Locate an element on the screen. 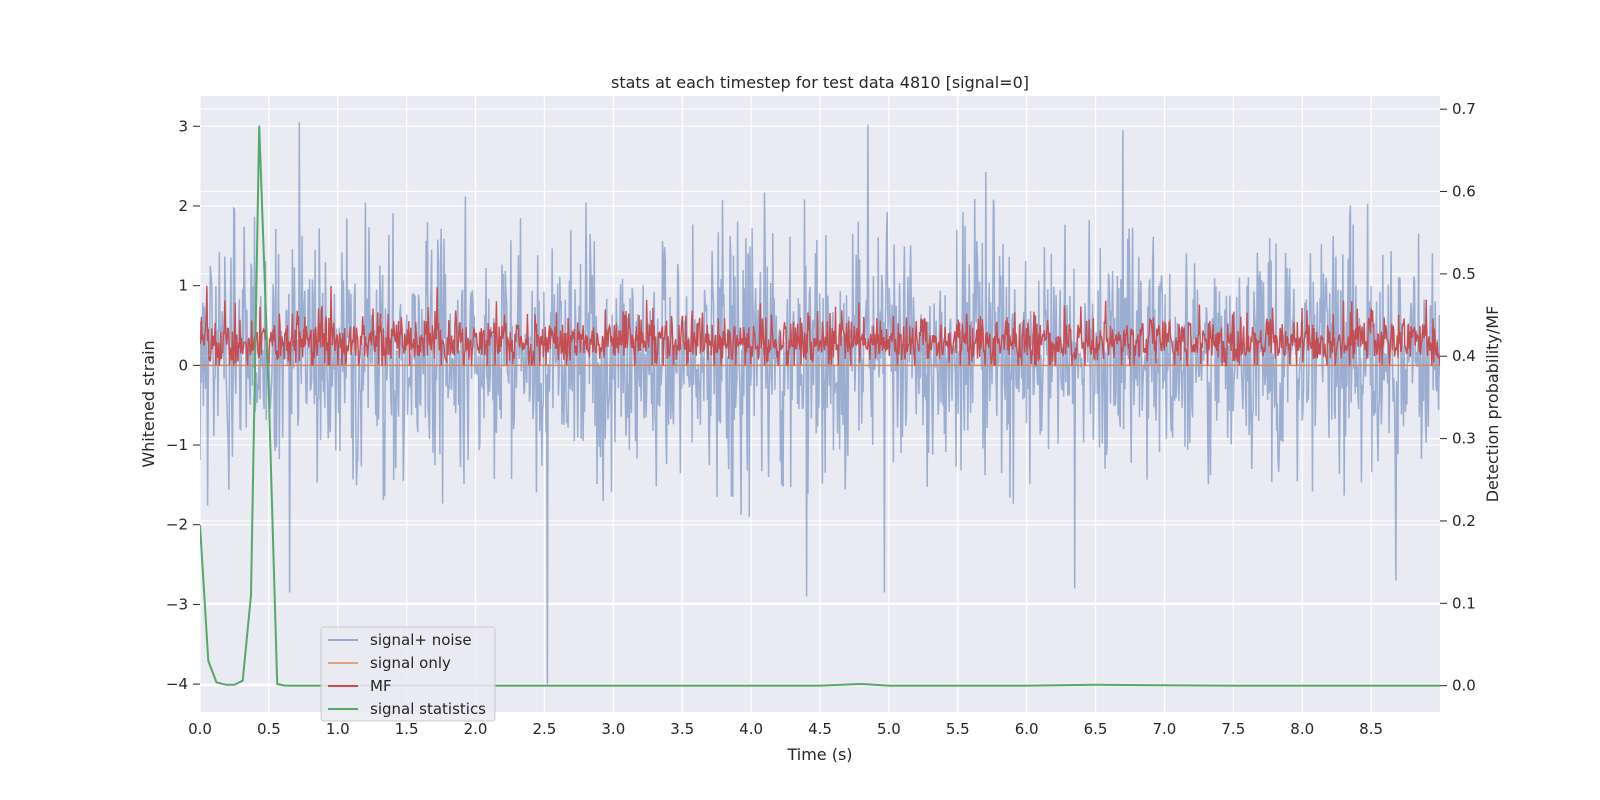 The width and height of the screenshot is (1600, 800). y-tick-label: 2 is located at coordinates (183, 206).